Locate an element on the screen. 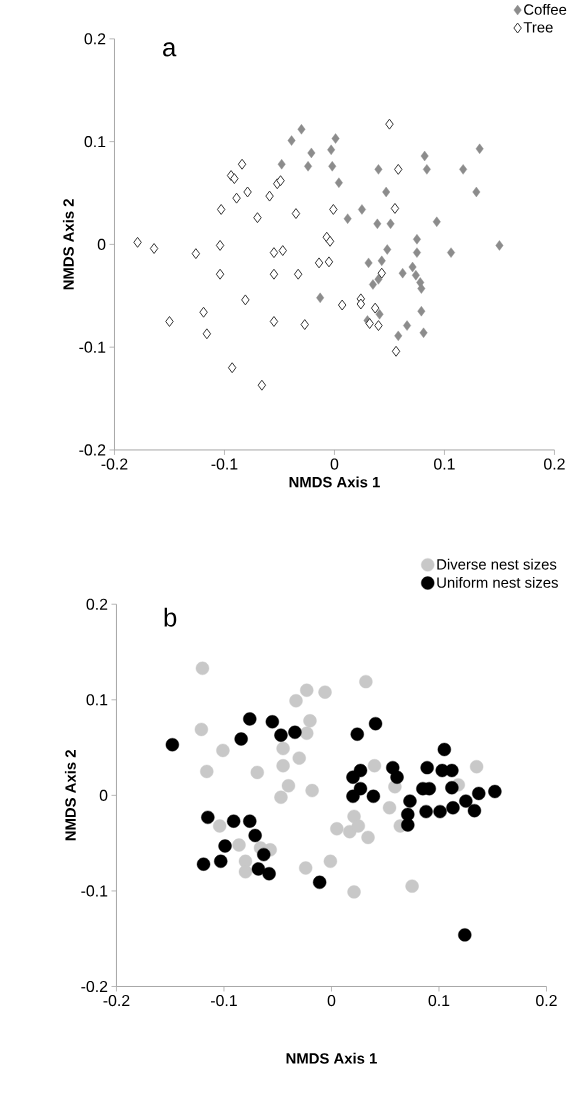 The image size is (573, 1093). annotation: a is located at coordinates (169, 49).